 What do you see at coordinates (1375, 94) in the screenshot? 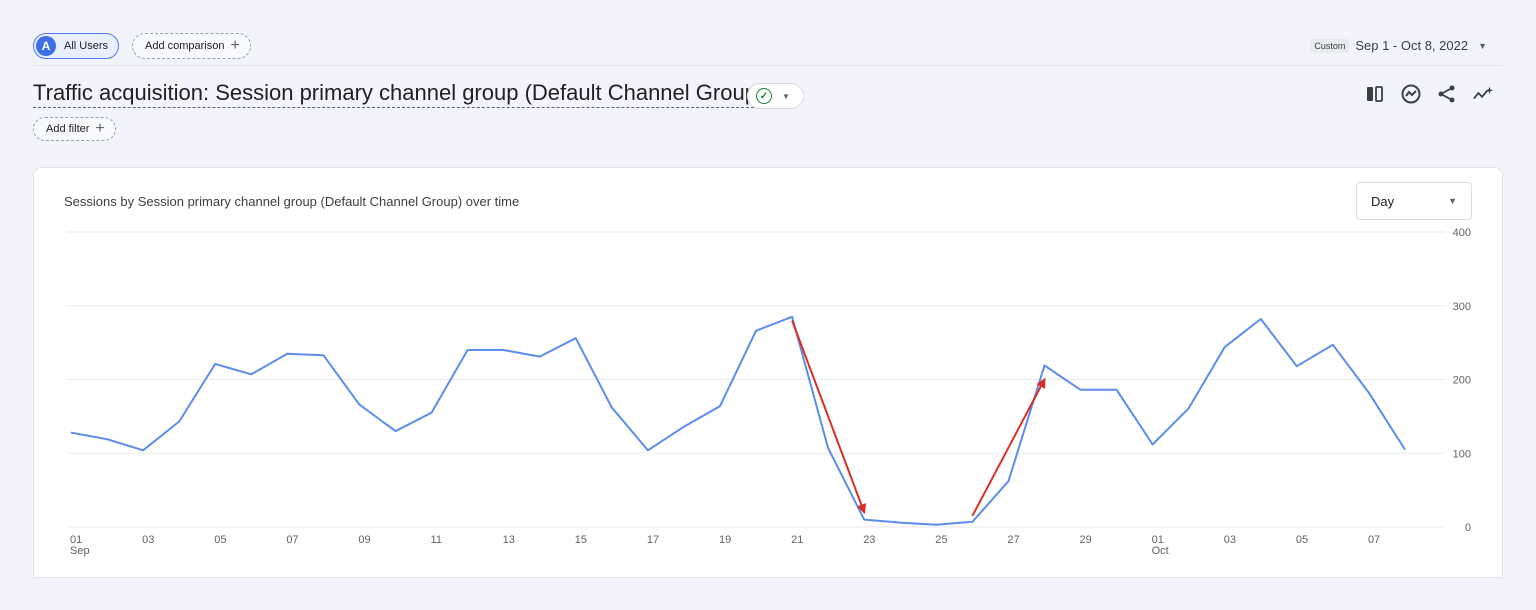
I see `compare-columns-icon` at bounding box center [1375, 94].